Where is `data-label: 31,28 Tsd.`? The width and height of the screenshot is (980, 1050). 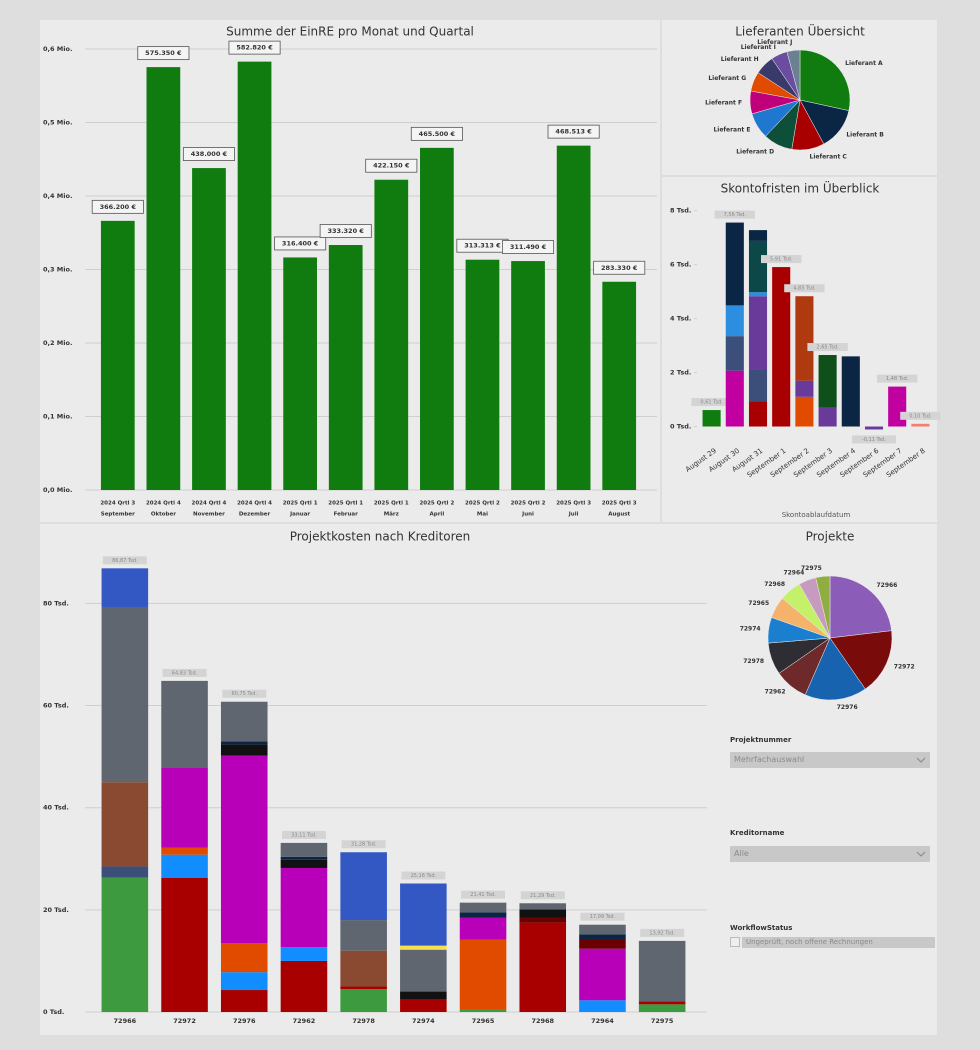 data-label: 31,28 Tsd. is located at coordinates (364, 845).